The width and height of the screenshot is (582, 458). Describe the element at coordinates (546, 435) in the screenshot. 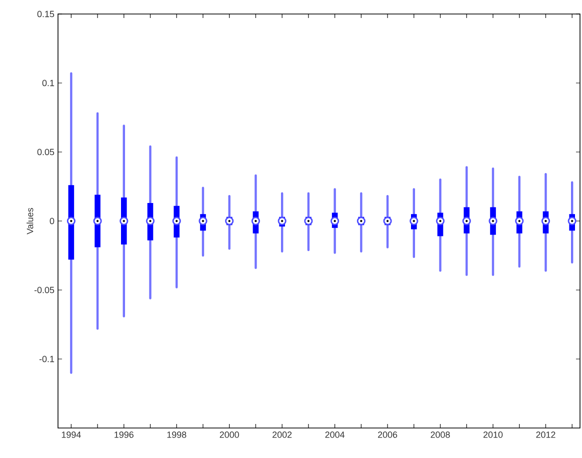

I see `x-tick-label: 2012` at that location.